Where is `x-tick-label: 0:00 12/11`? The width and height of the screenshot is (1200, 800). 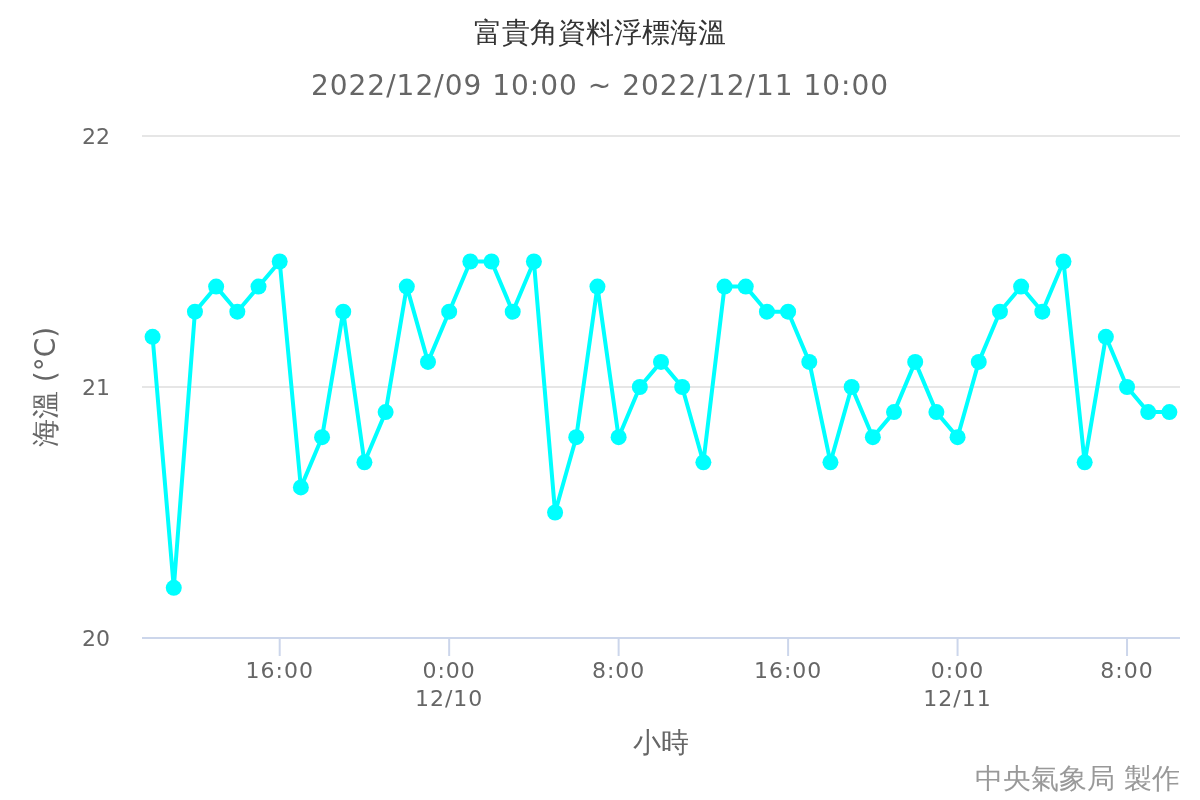
x-tick-label: 0:00 12/11 is located at coordinates (957, 684).